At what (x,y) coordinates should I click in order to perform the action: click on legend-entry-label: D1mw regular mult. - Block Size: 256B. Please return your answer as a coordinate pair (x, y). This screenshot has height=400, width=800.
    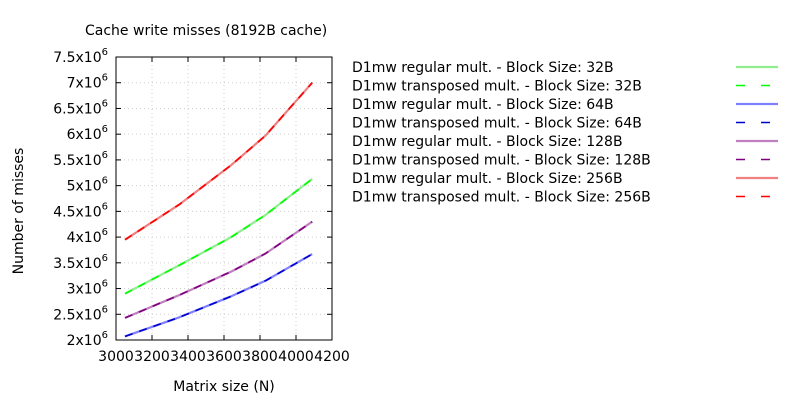
    Looking at the image, I should click on (487, 179).